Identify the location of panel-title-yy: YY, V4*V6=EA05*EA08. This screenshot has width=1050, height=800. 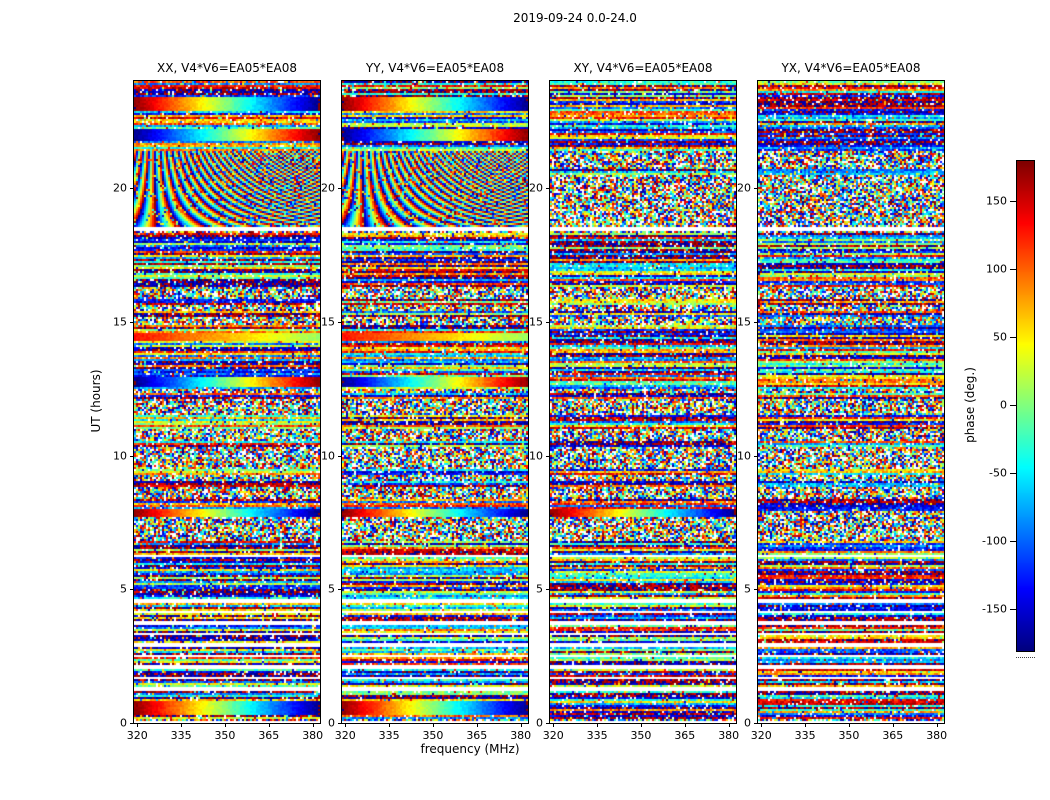
(435, 68).